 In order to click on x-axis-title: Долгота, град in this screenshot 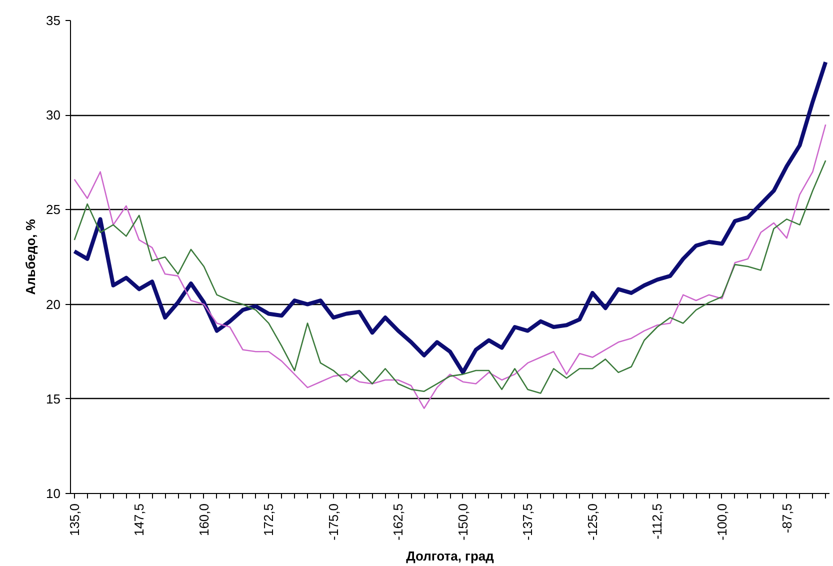, I will do `click(450, 556)`.